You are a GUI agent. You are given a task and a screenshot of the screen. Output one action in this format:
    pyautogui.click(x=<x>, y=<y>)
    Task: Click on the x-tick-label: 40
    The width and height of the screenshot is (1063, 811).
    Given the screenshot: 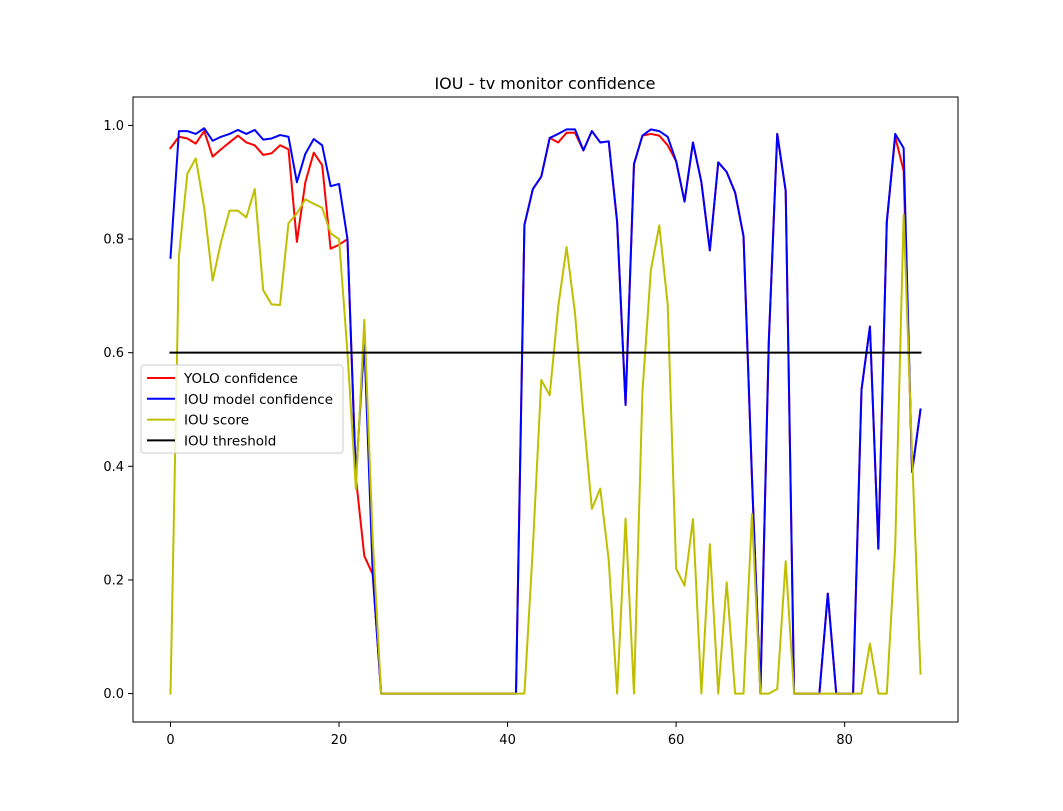 What is the action you would take?
    pyautogui.click(x=507, y=740)
    